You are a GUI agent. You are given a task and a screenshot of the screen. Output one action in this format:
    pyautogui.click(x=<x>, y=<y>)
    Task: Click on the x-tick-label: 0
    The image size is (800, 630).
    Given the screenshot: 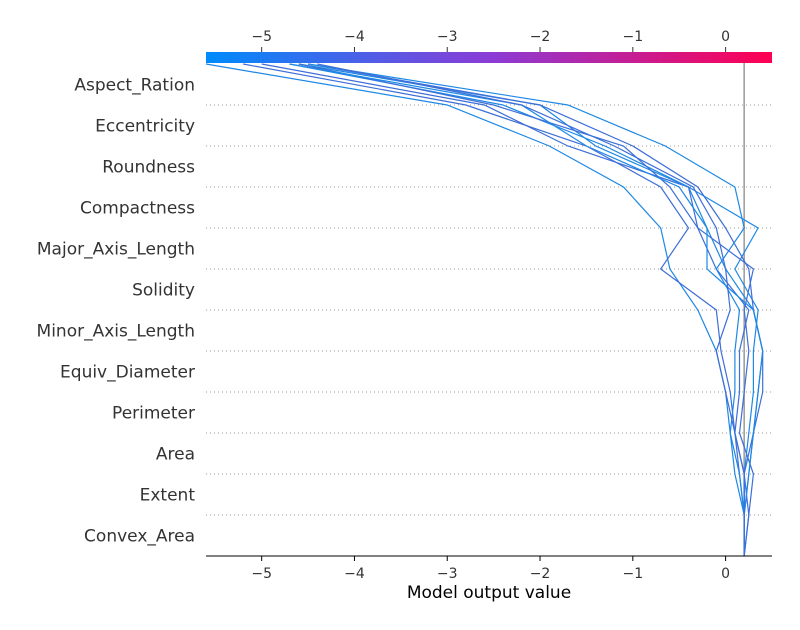 What is the action you would take?
    pyautogui.click(x=725, y=574)
    